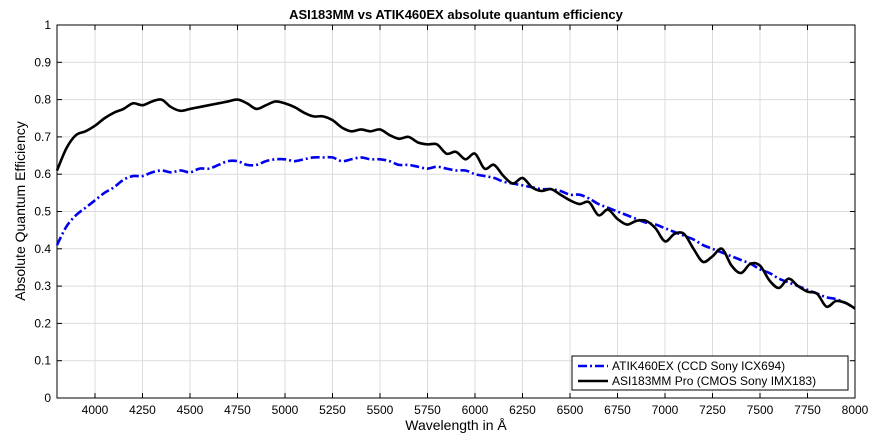  What do you see at coordinates (42, 100) in the screenshot?
I see `y-tick-label: 0.8` at bounding box center [42, 100].